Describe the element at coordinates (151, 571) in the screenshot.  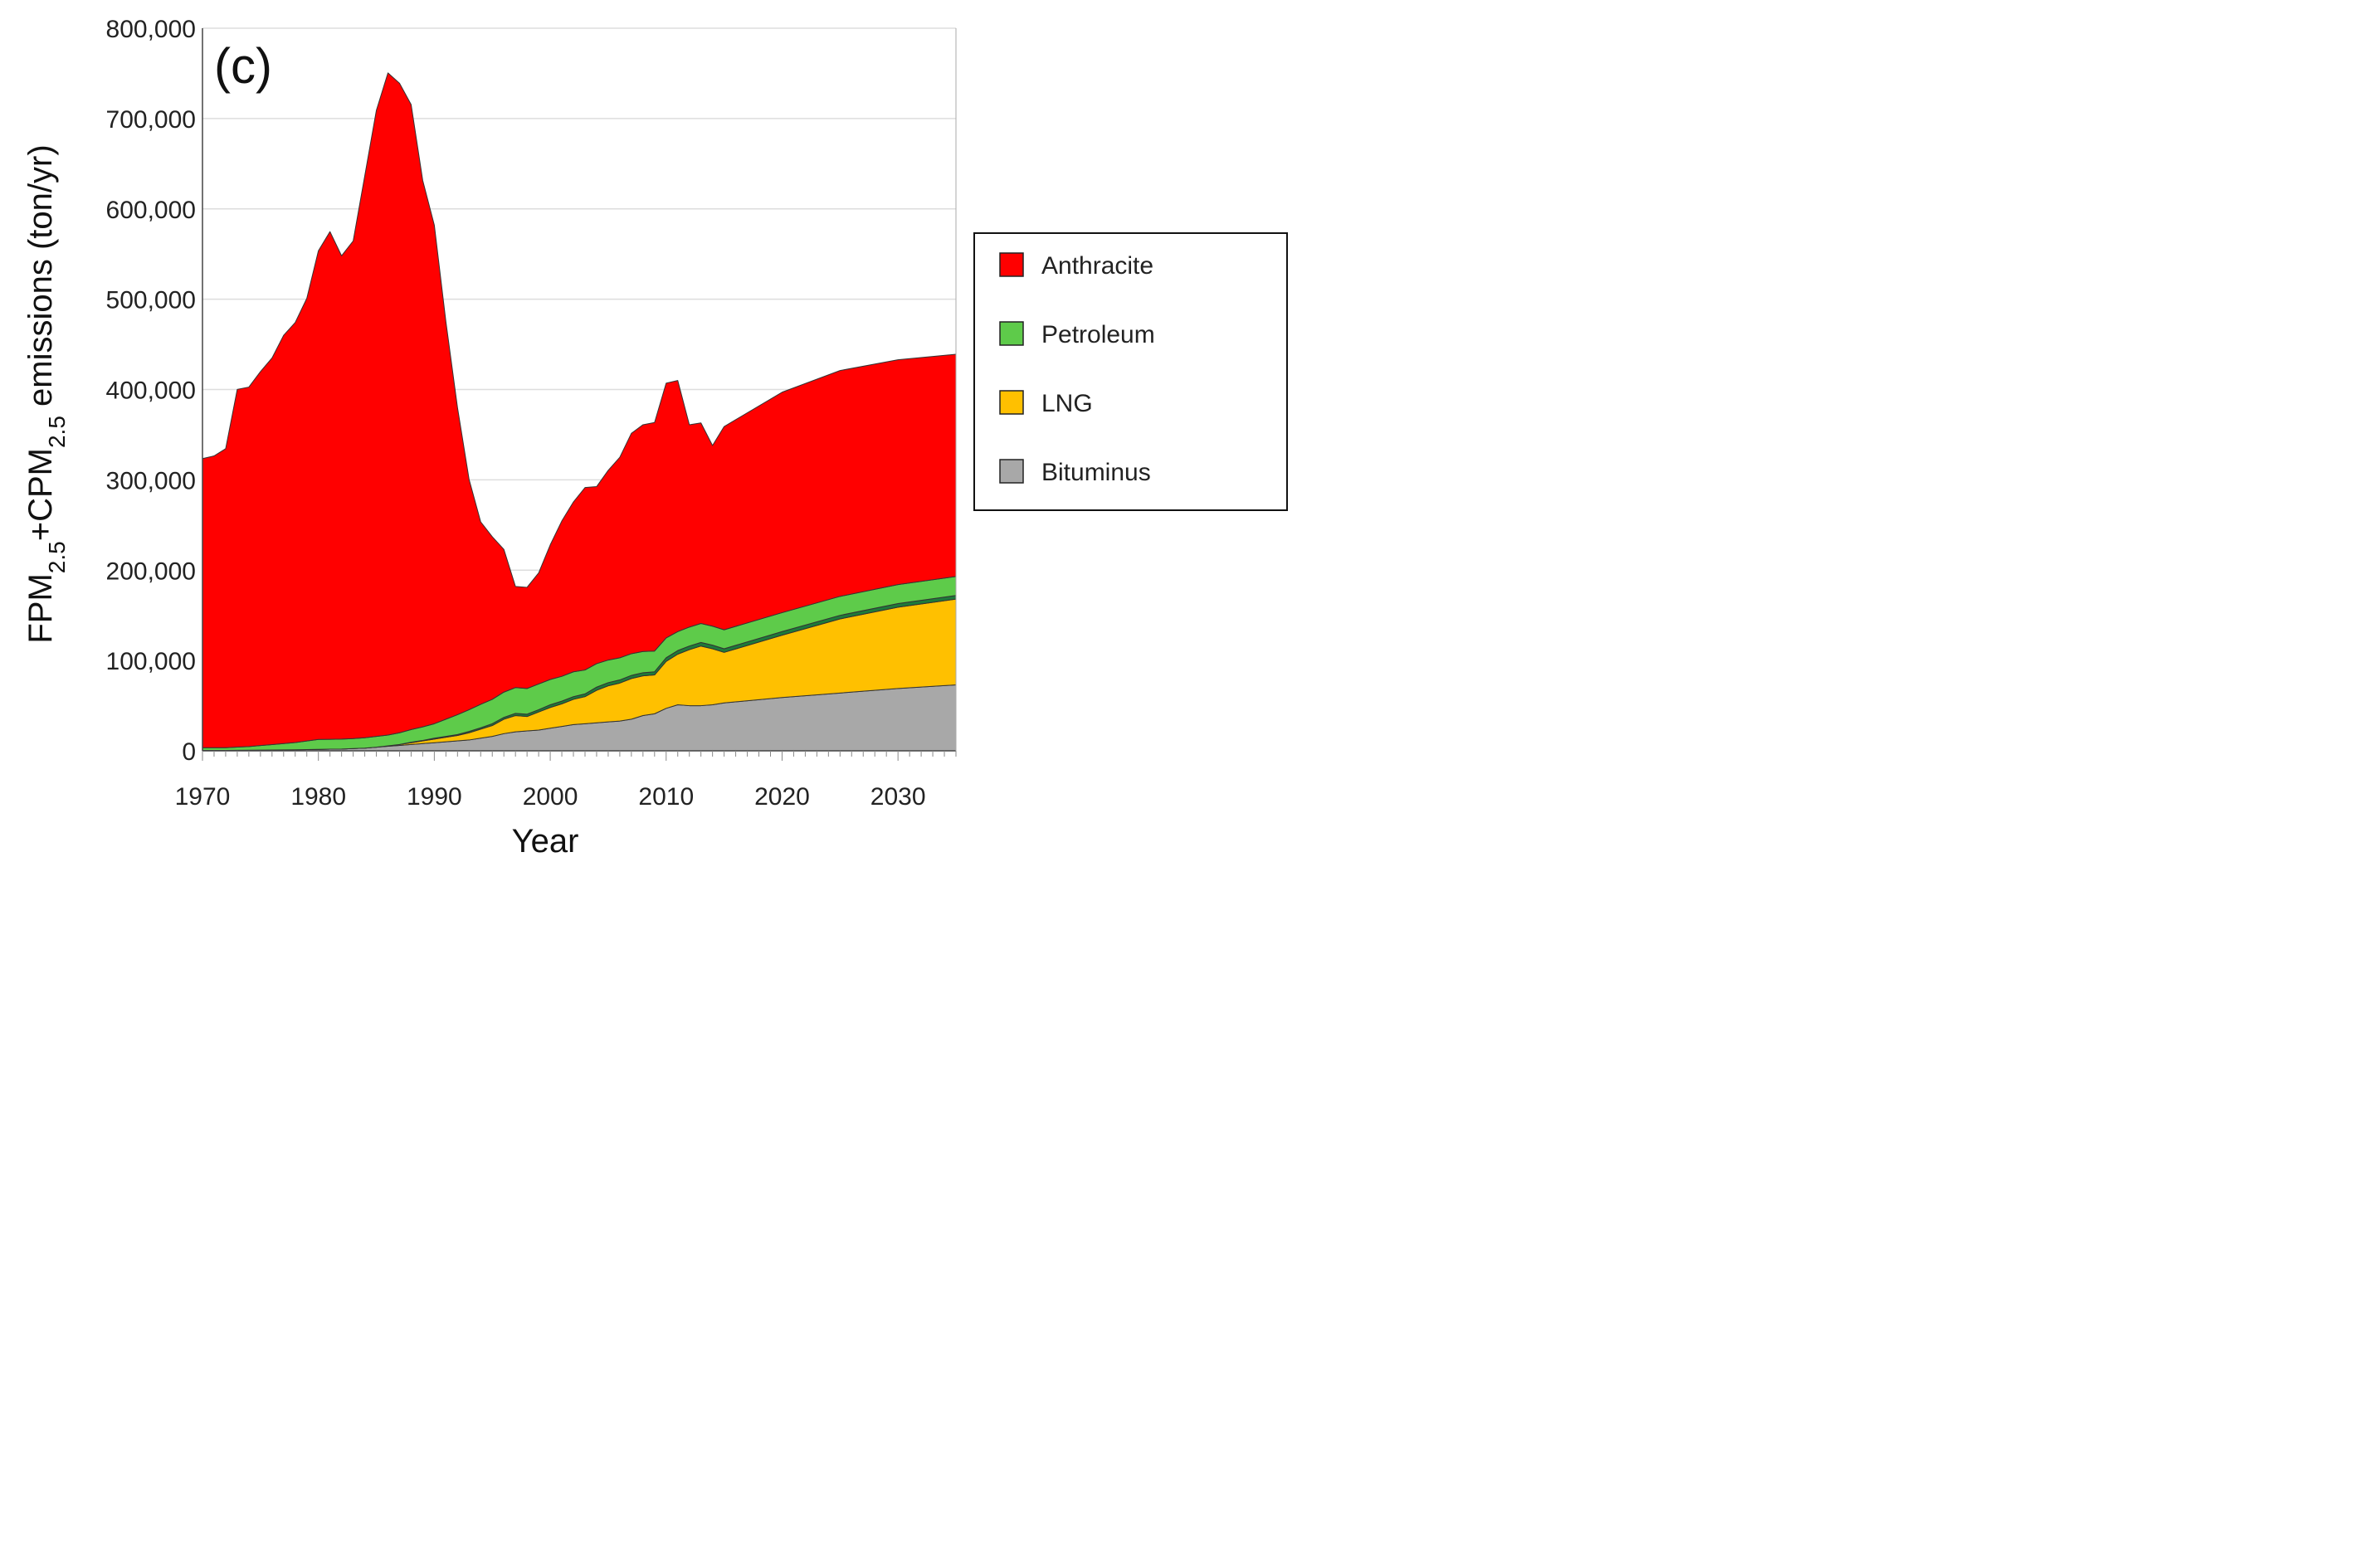
I see `y-tick-label: 200,000` at that location.